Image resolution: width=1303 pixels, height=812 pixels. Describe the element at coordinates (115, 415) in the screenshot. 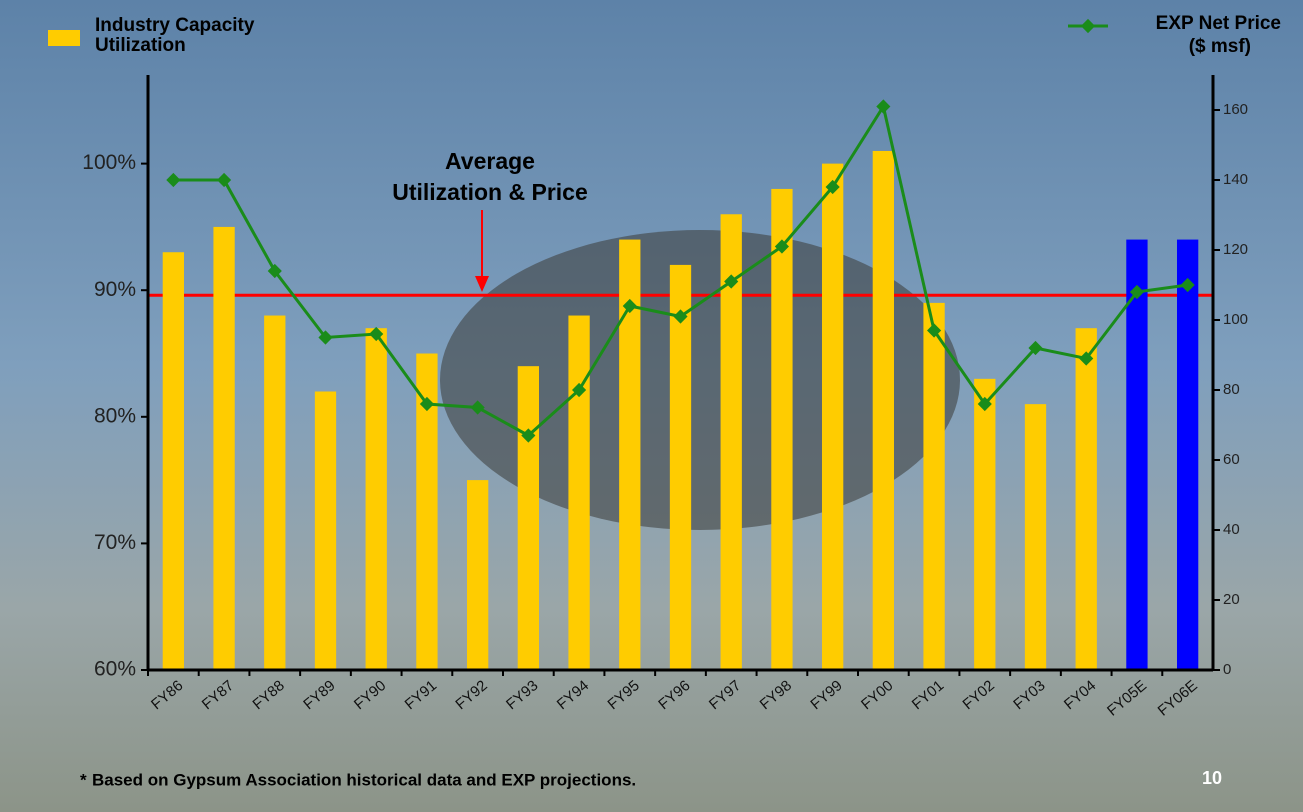

I see `y-tick-label: 80%` at that location.